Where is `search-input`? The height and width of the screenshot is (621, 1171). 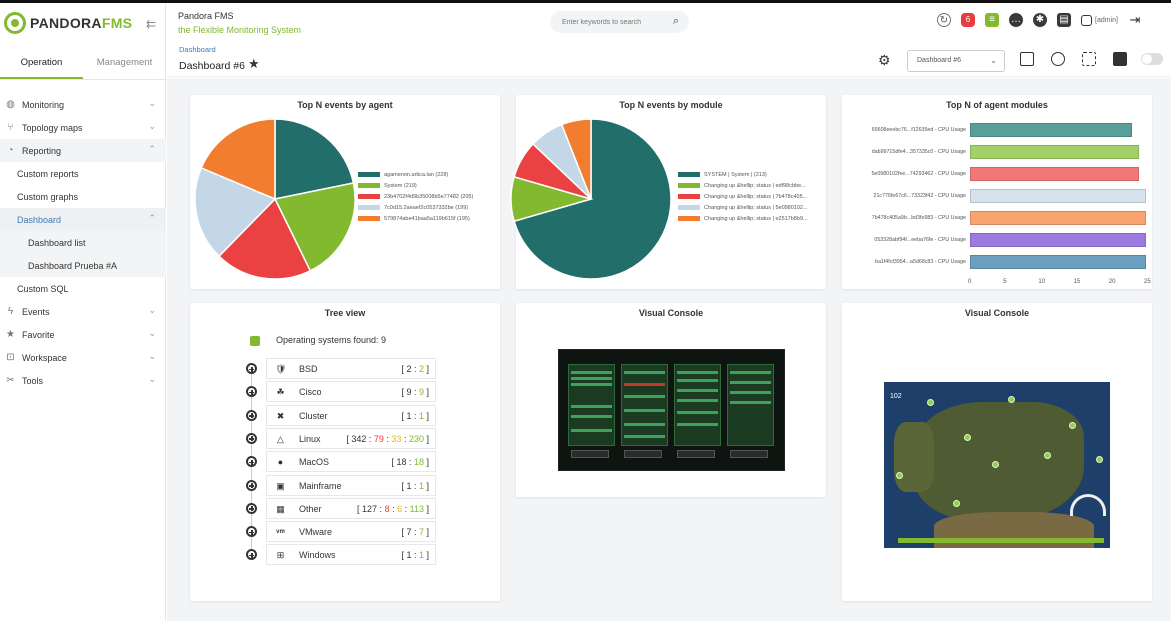
search-input is located at coordinates (614, 22).